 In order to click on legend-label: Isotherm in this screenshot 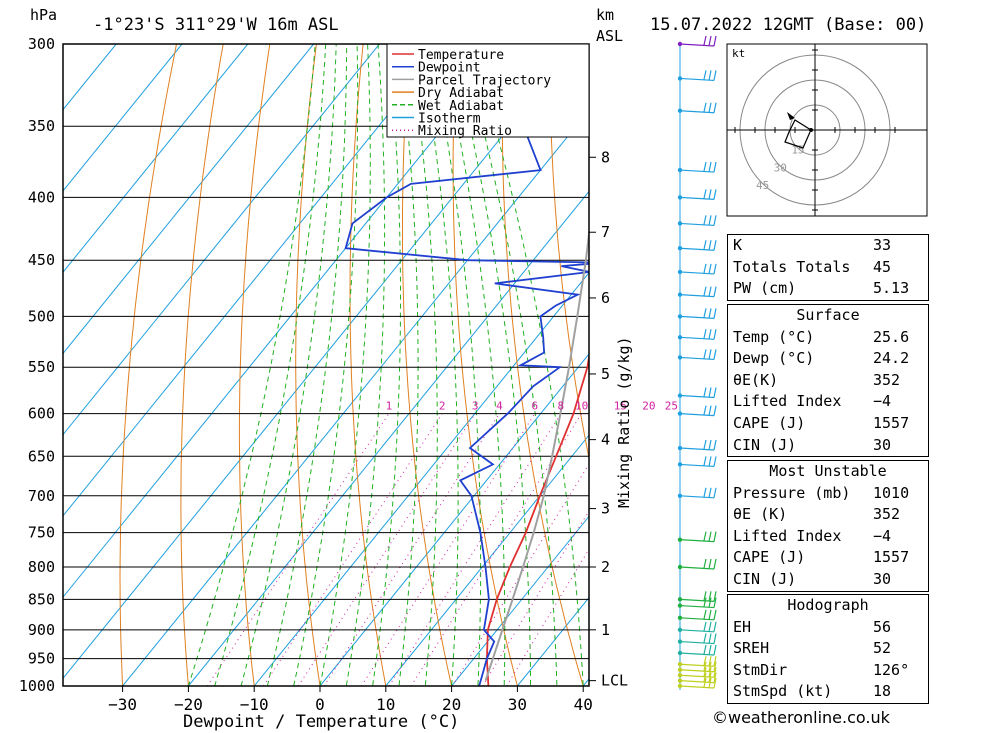, I will do `click(449, 119)`.